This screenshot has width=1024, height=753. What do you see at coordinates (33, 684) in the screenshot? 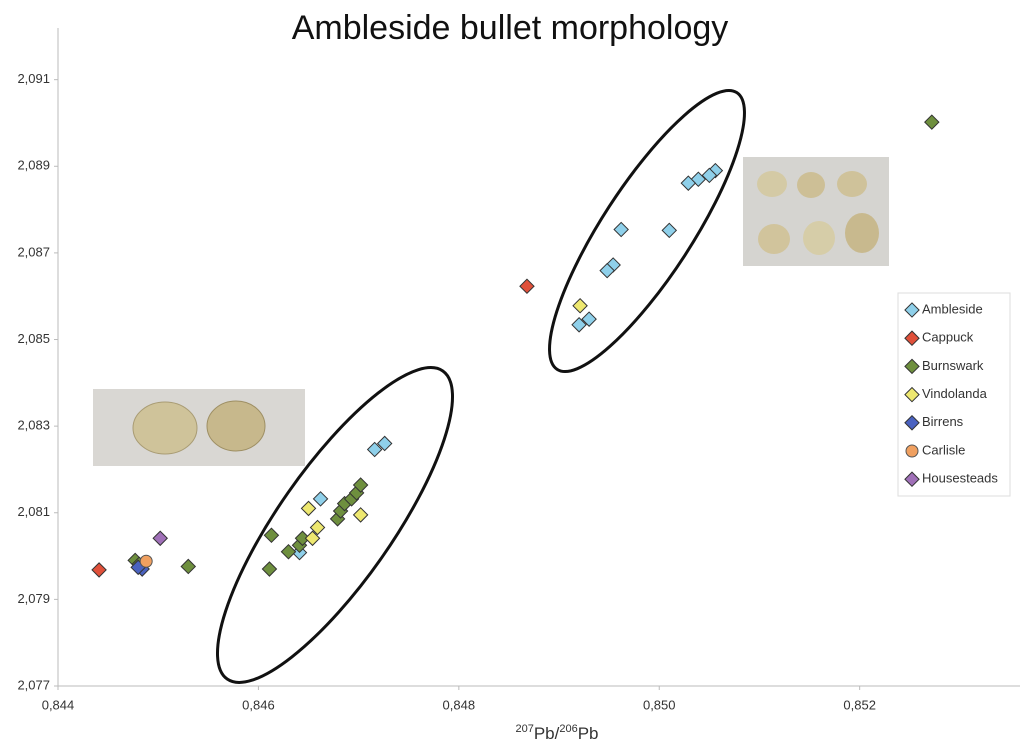
I see `y-tick-label: 2,077` at bounding box center [33, 684].